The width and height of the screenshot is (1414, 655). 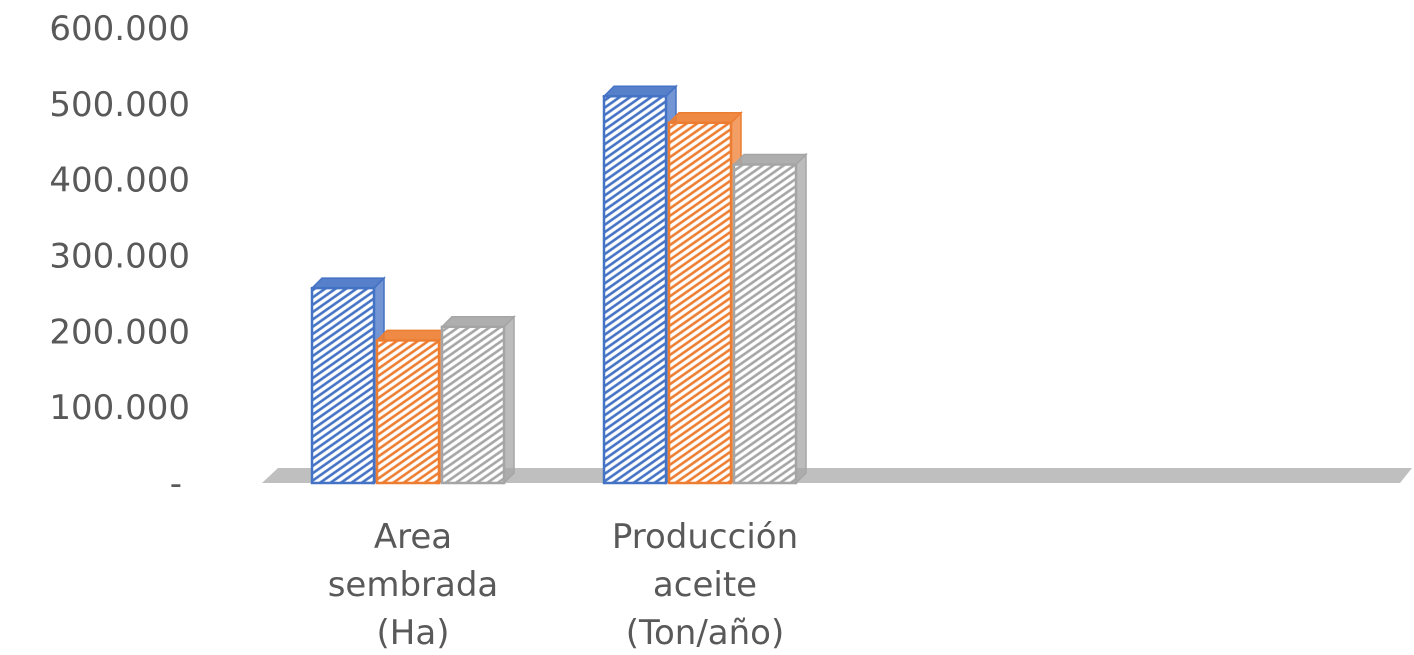 I want to click on y-tick-label: 300.000, so click(x=119, y=257).